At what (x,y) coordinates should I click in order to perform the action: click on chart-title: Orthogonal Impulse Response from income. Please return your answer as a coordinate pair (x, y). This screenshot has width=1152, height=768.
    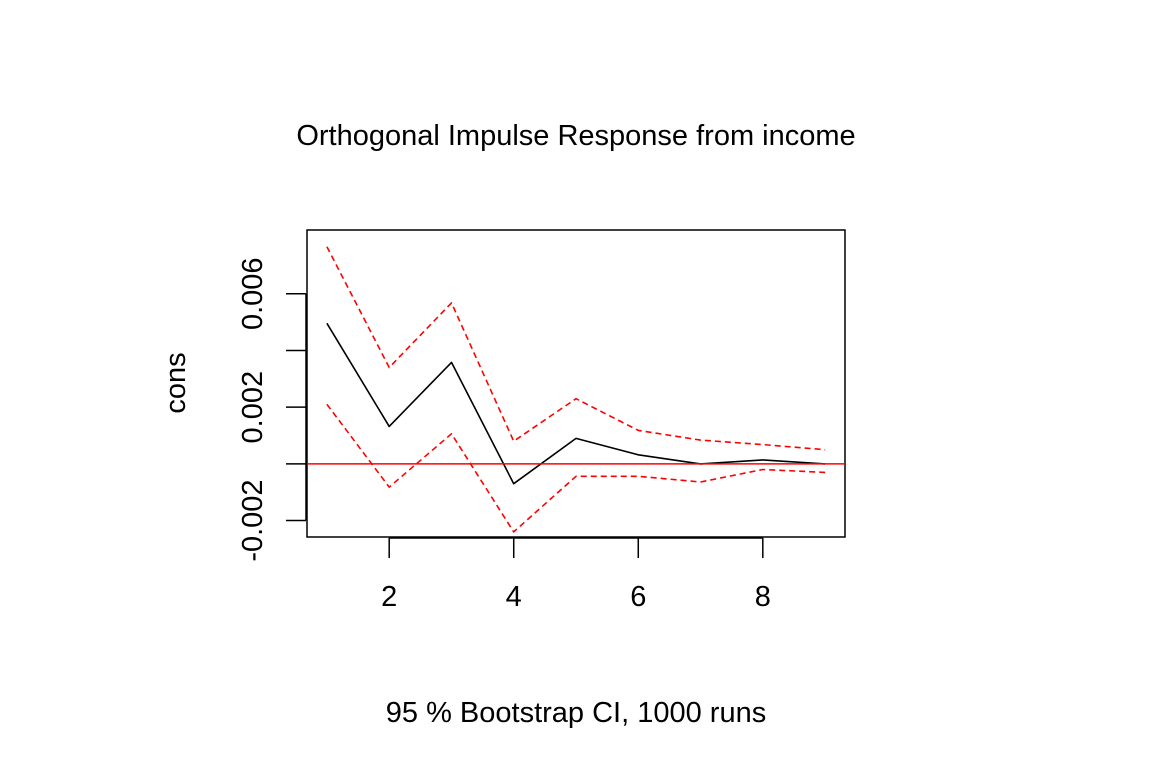
    Looking at the image, I should click on (575, 136).